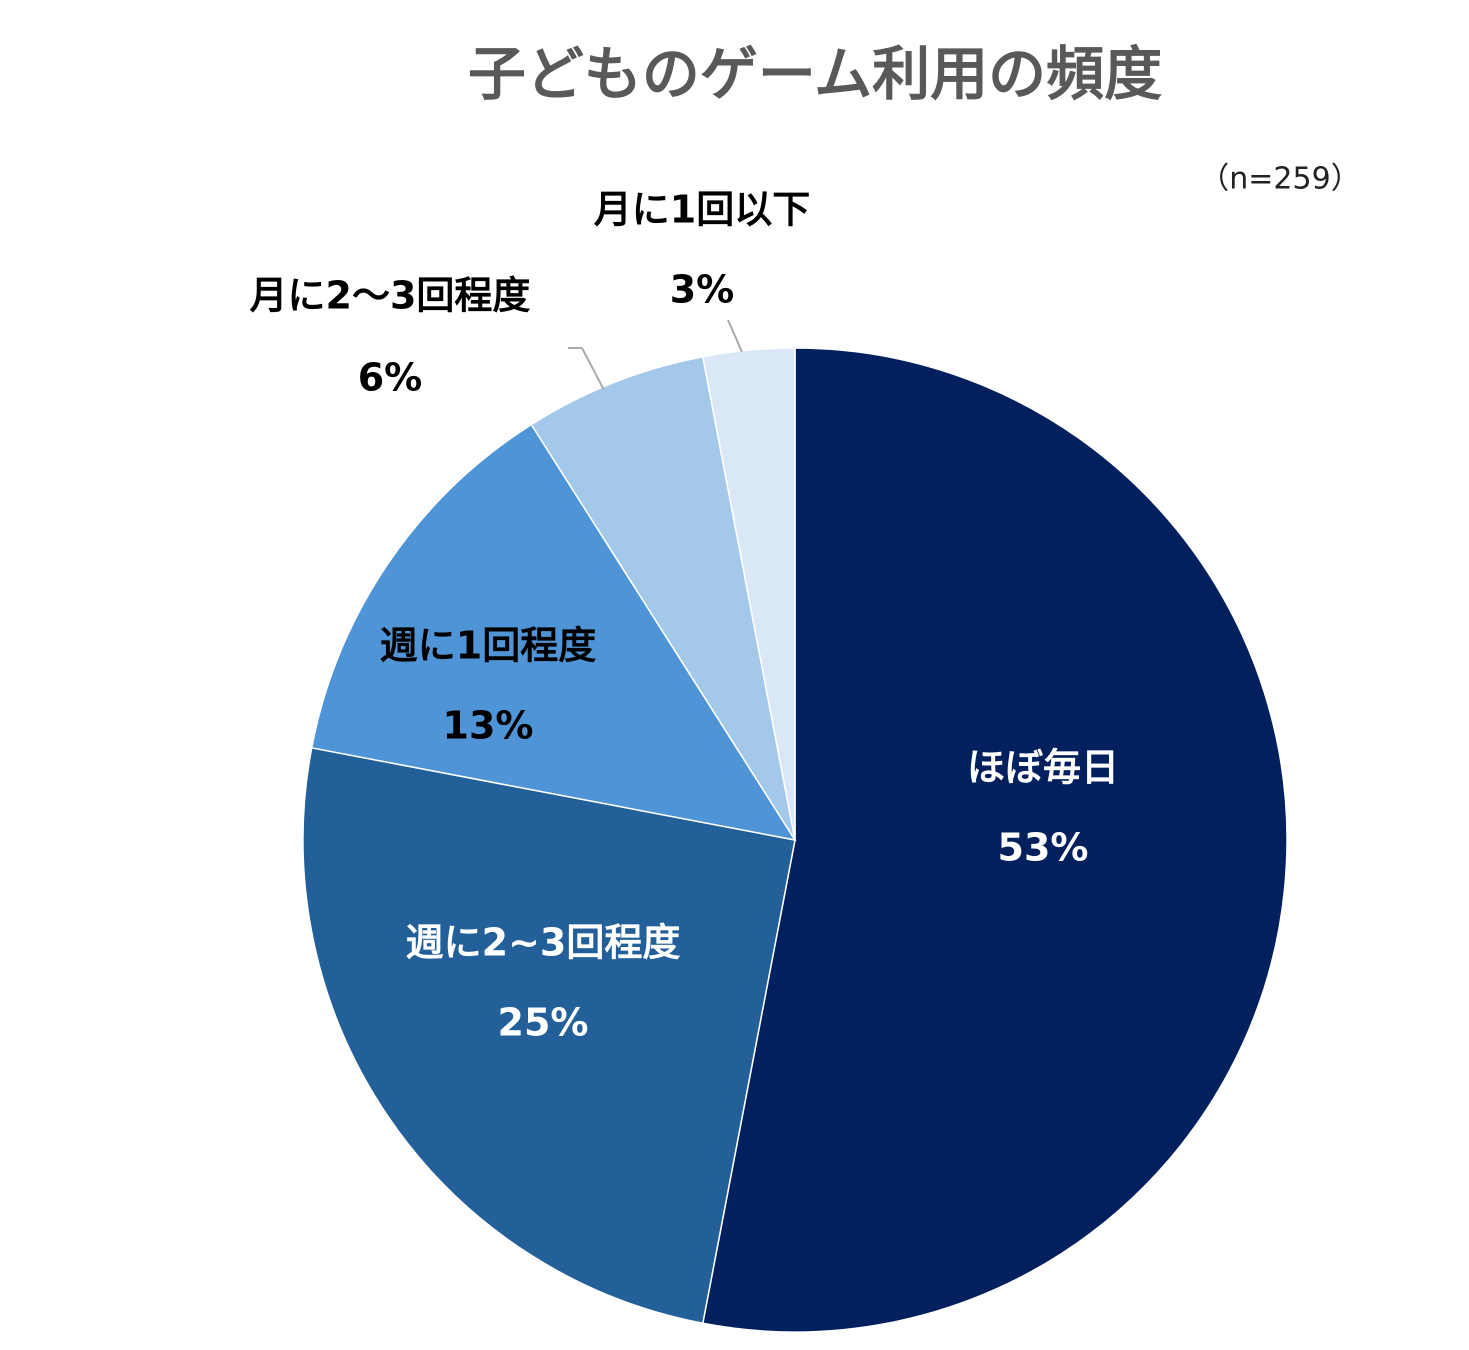  Describe the element at coordinates (390, 378) in the screenshot. I see `value-label: 6%` at that location.